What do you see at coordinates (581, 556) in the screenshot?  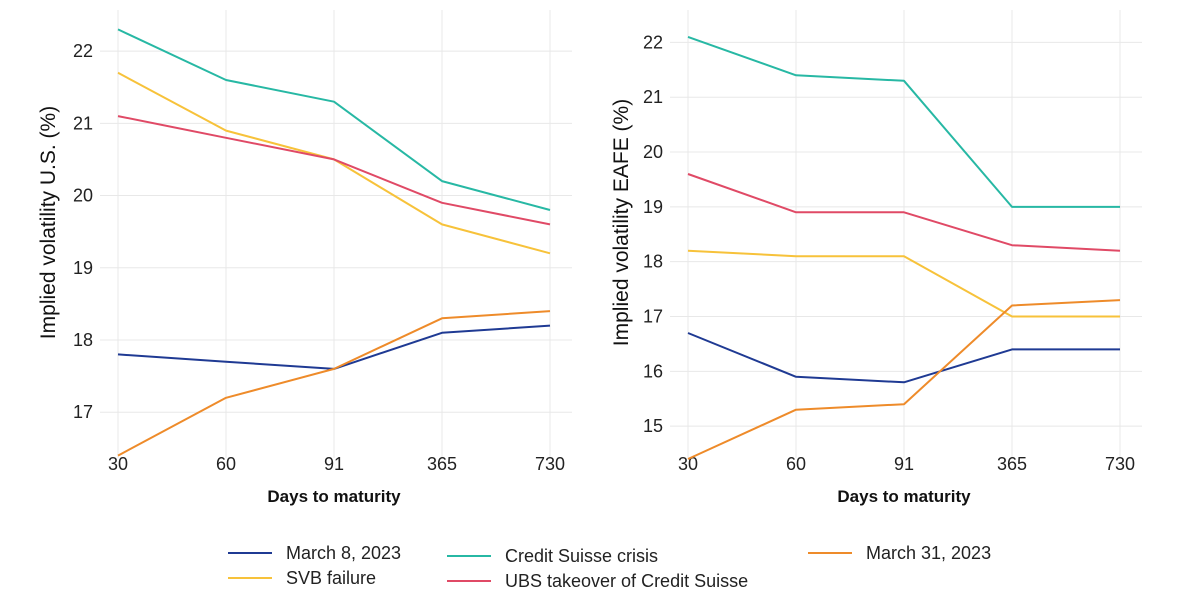 I see `legend-label: Credit Suisse crisis` at bounding box center [581, 556].